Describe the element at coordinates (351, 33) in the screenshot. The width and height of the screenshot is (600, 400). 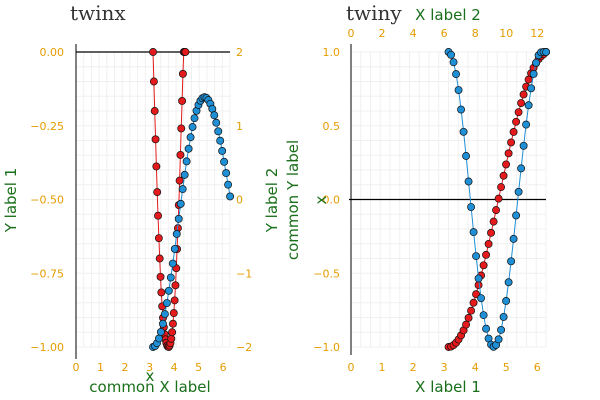
I see `top-x-tick-label: 0` at that location.